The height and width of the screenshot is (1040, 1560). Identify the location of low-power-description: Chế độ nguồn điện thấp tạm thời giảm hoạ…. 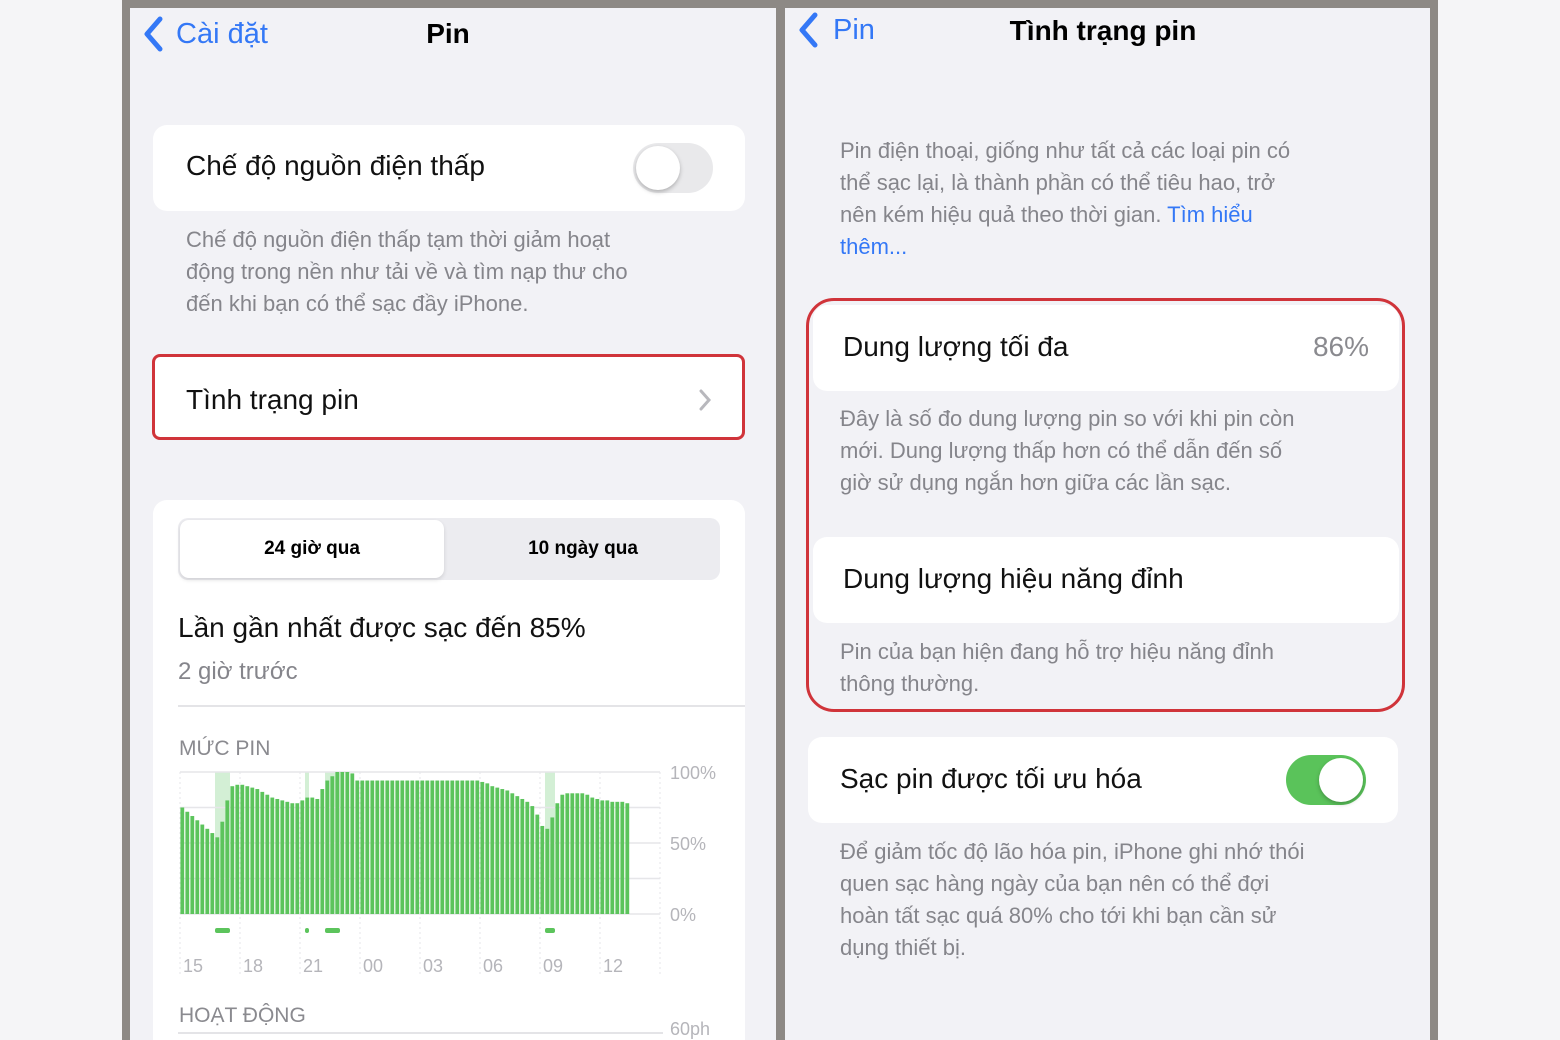
(407, 271).